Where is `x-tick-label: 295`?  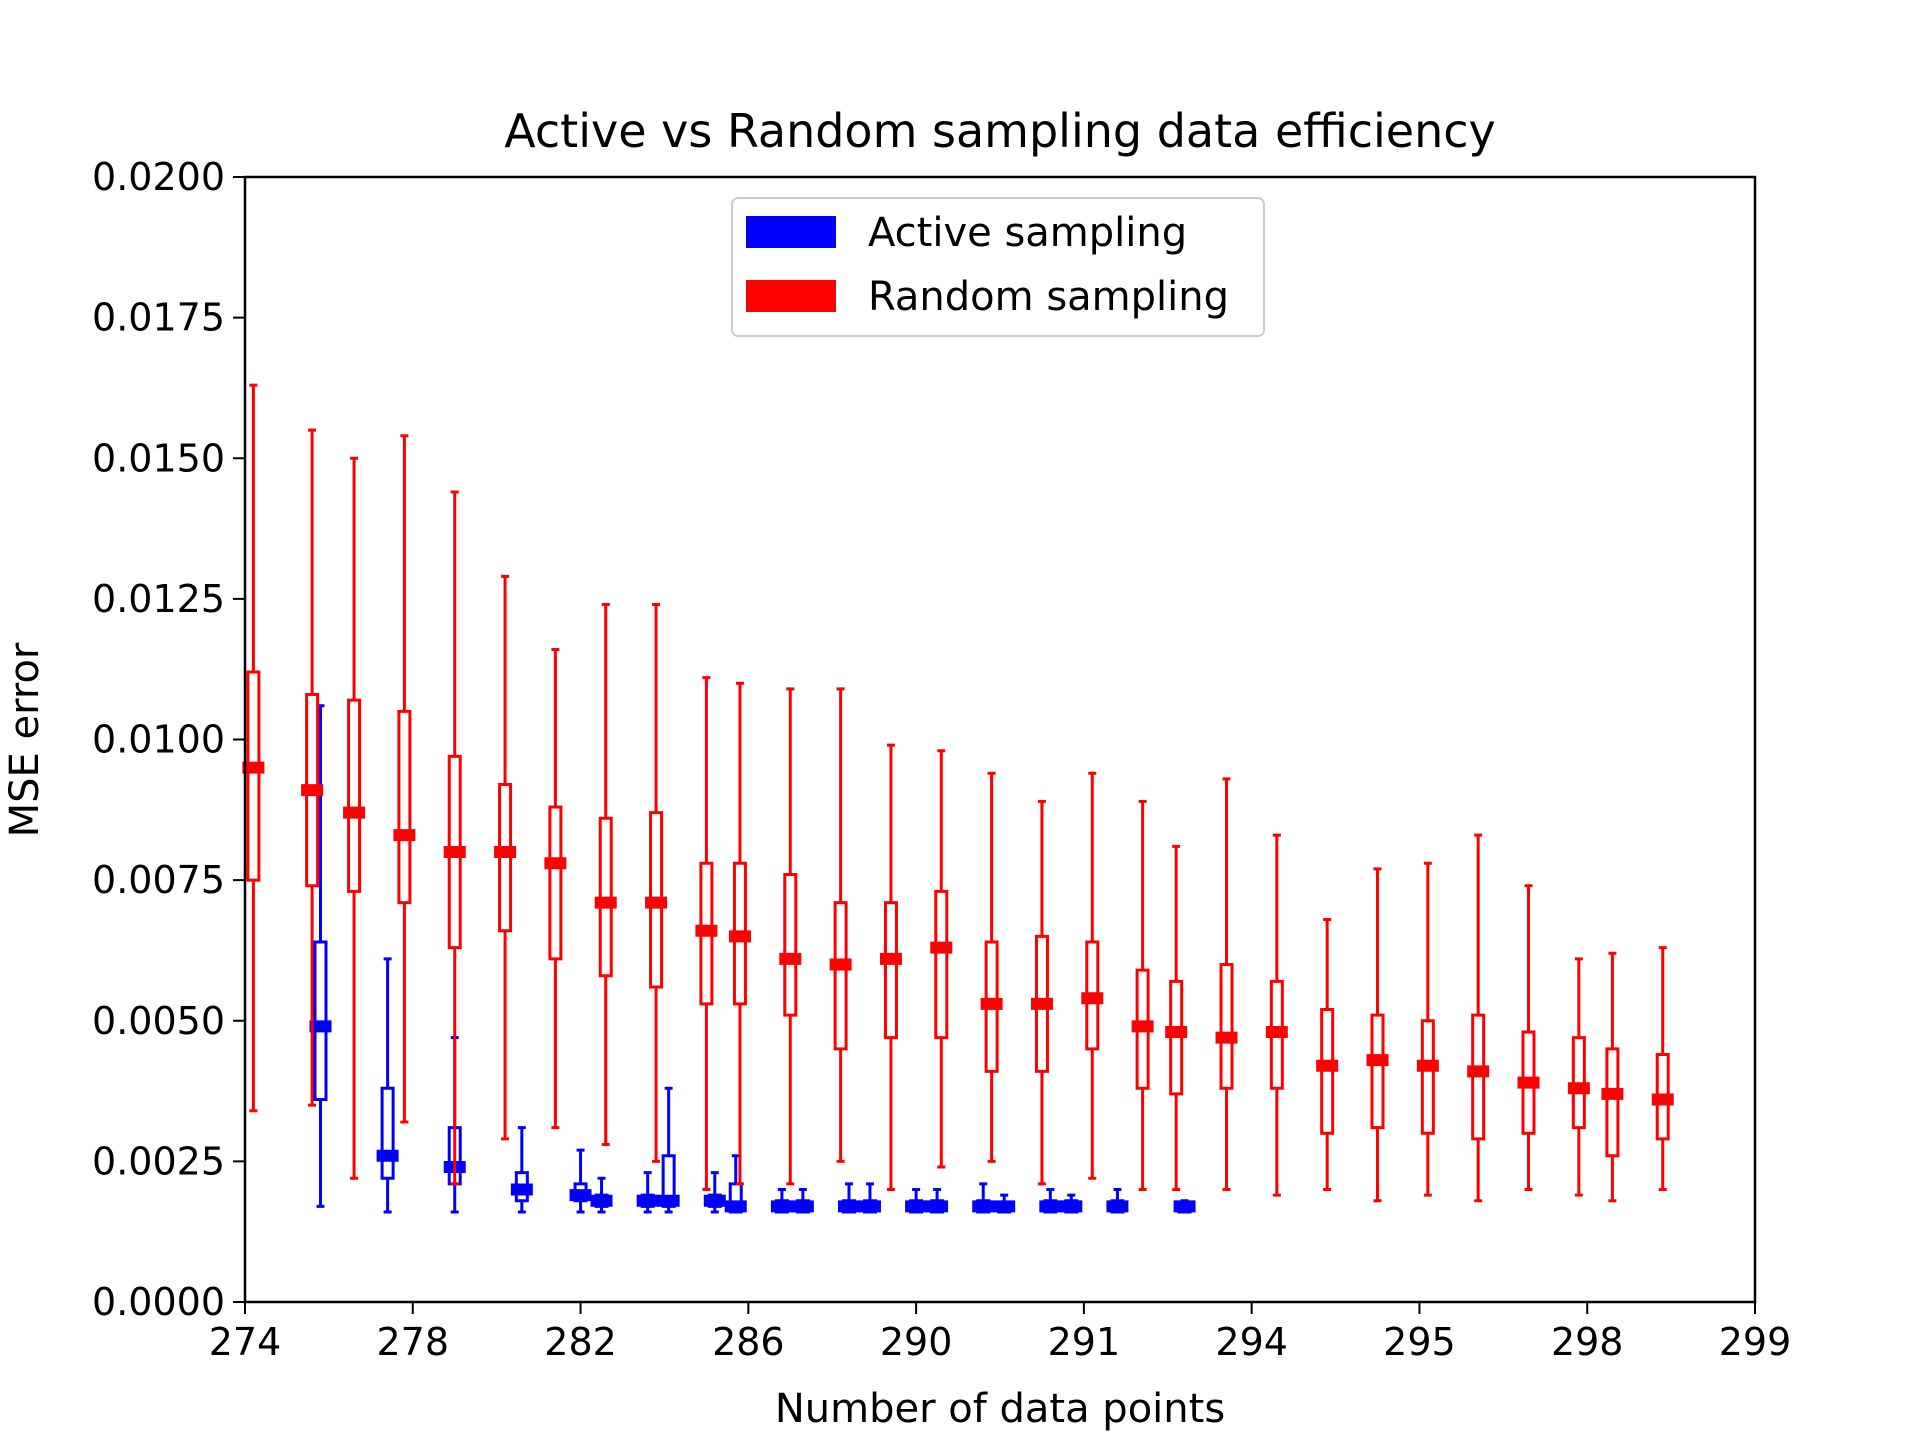
x-tick-label: 295 is located at coordinates (1419, 1342).